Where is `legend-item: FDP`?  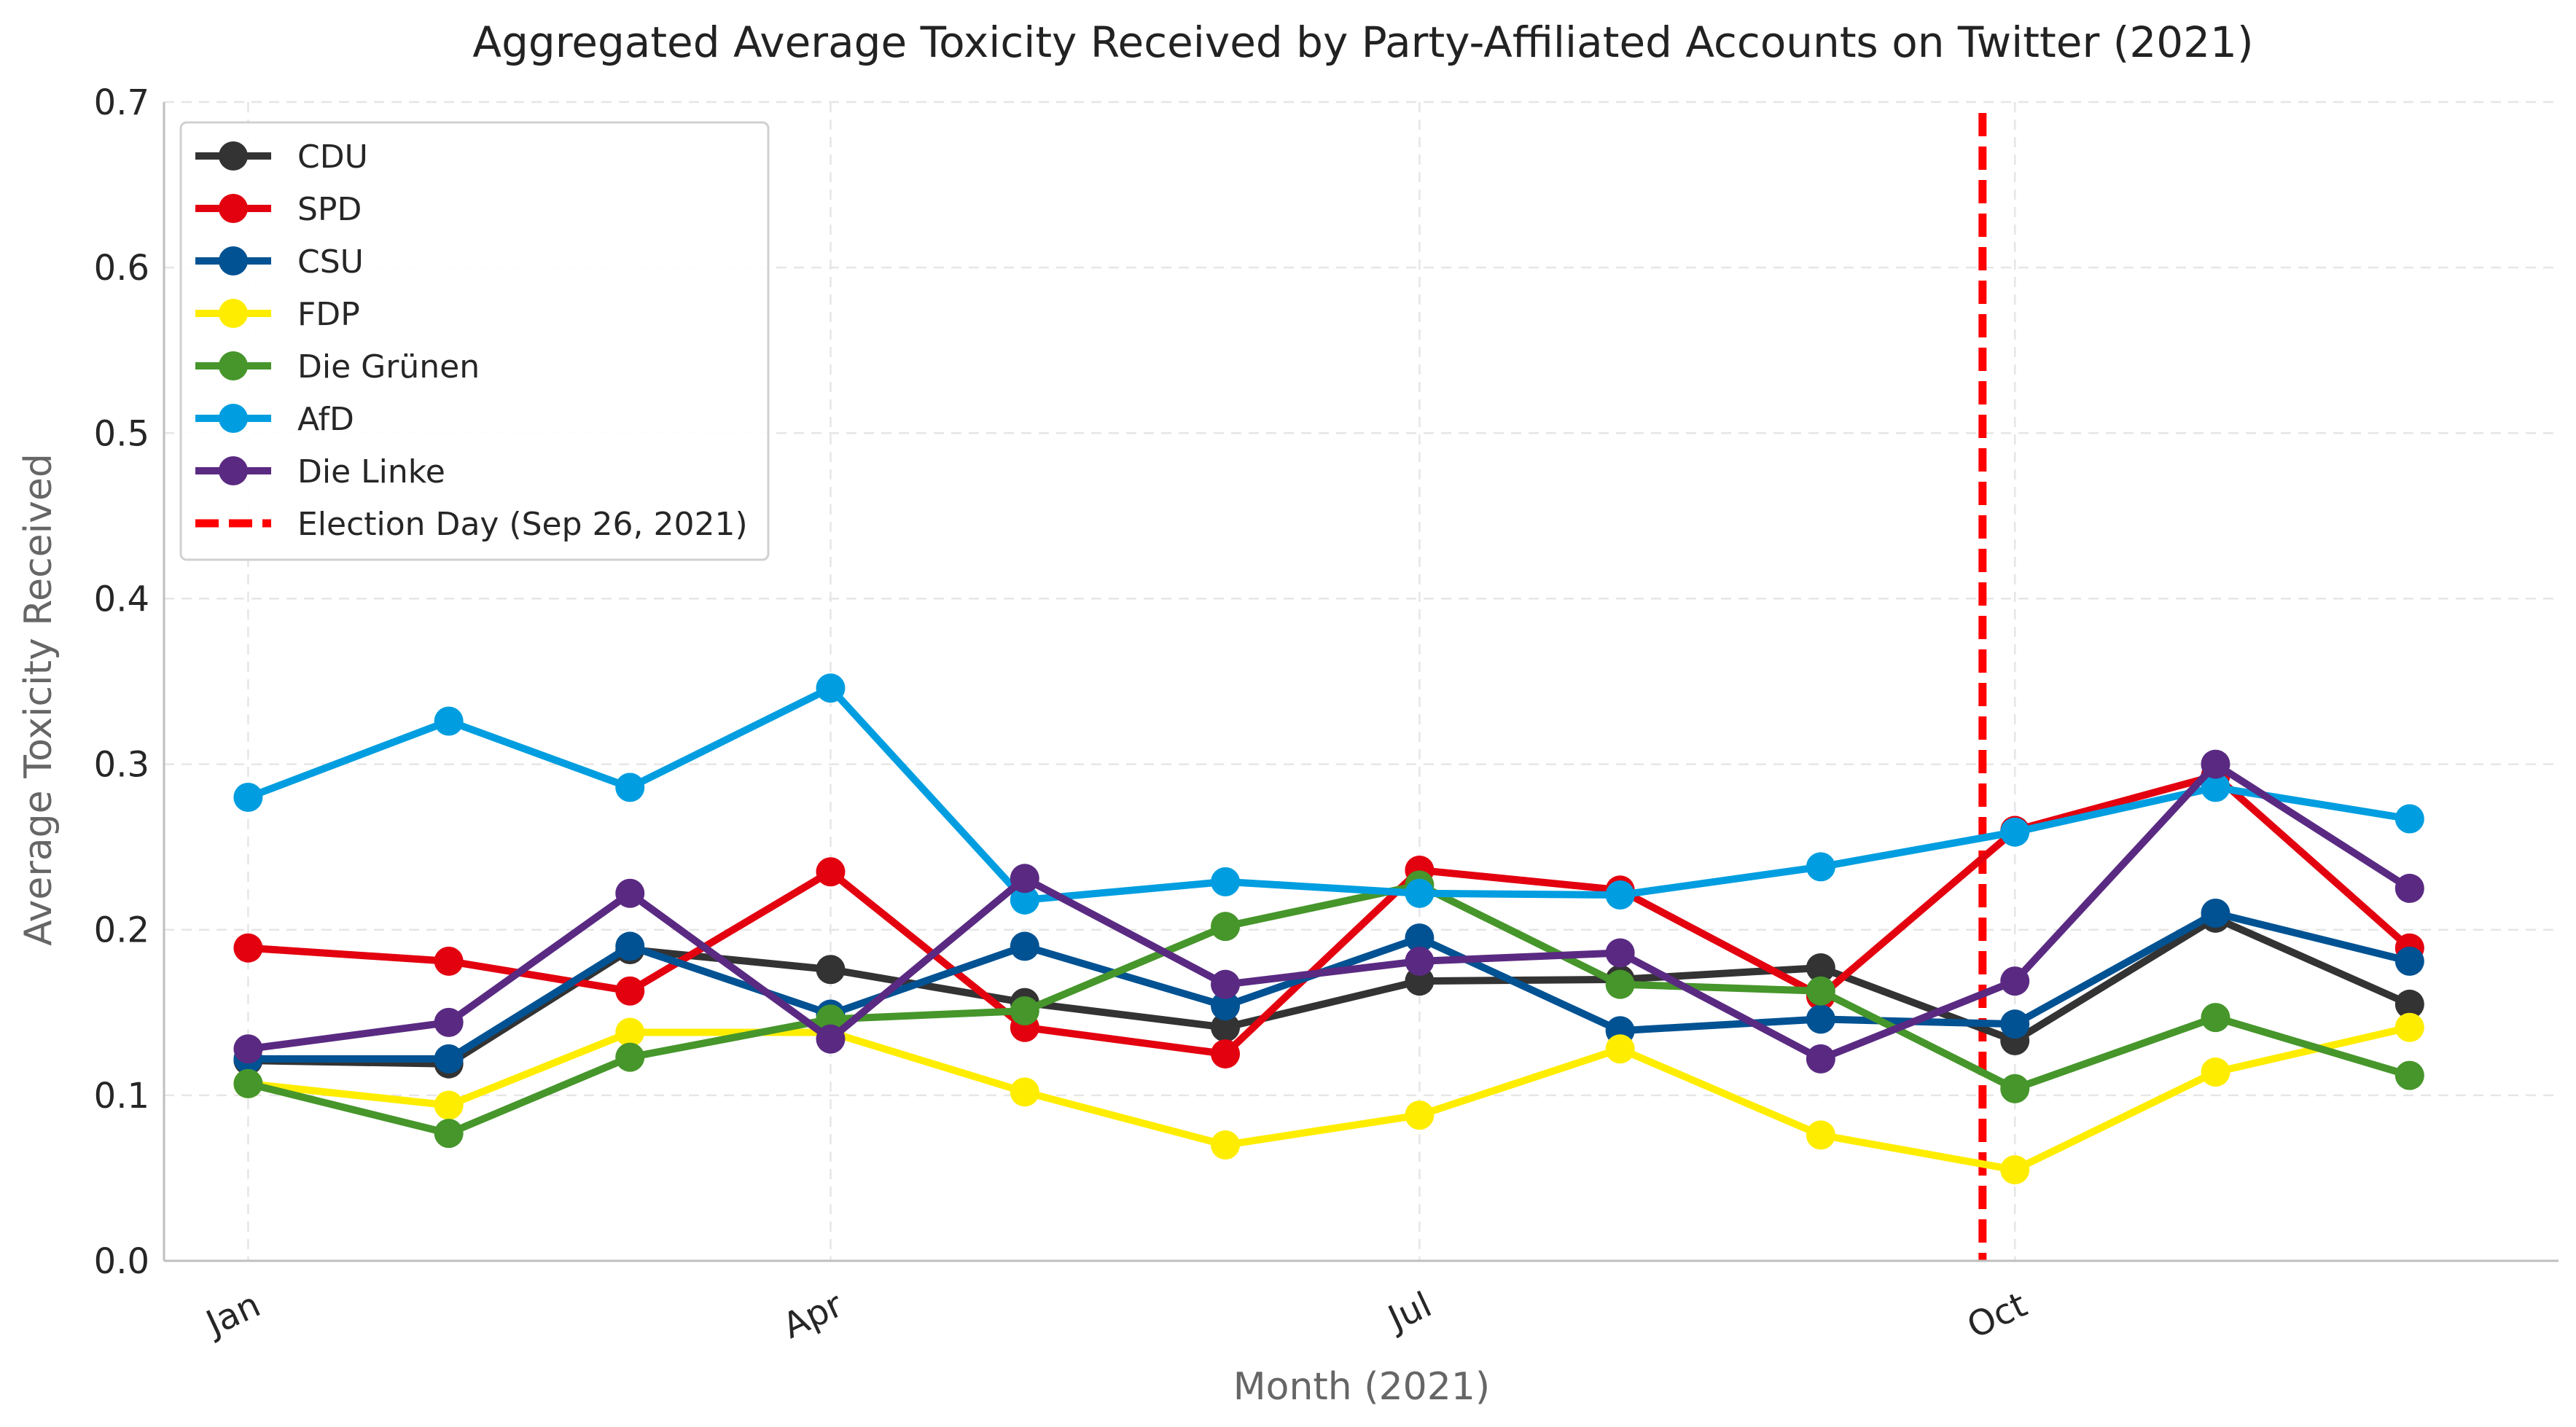 legend-item: FDP is located at coordinates (277, 315).